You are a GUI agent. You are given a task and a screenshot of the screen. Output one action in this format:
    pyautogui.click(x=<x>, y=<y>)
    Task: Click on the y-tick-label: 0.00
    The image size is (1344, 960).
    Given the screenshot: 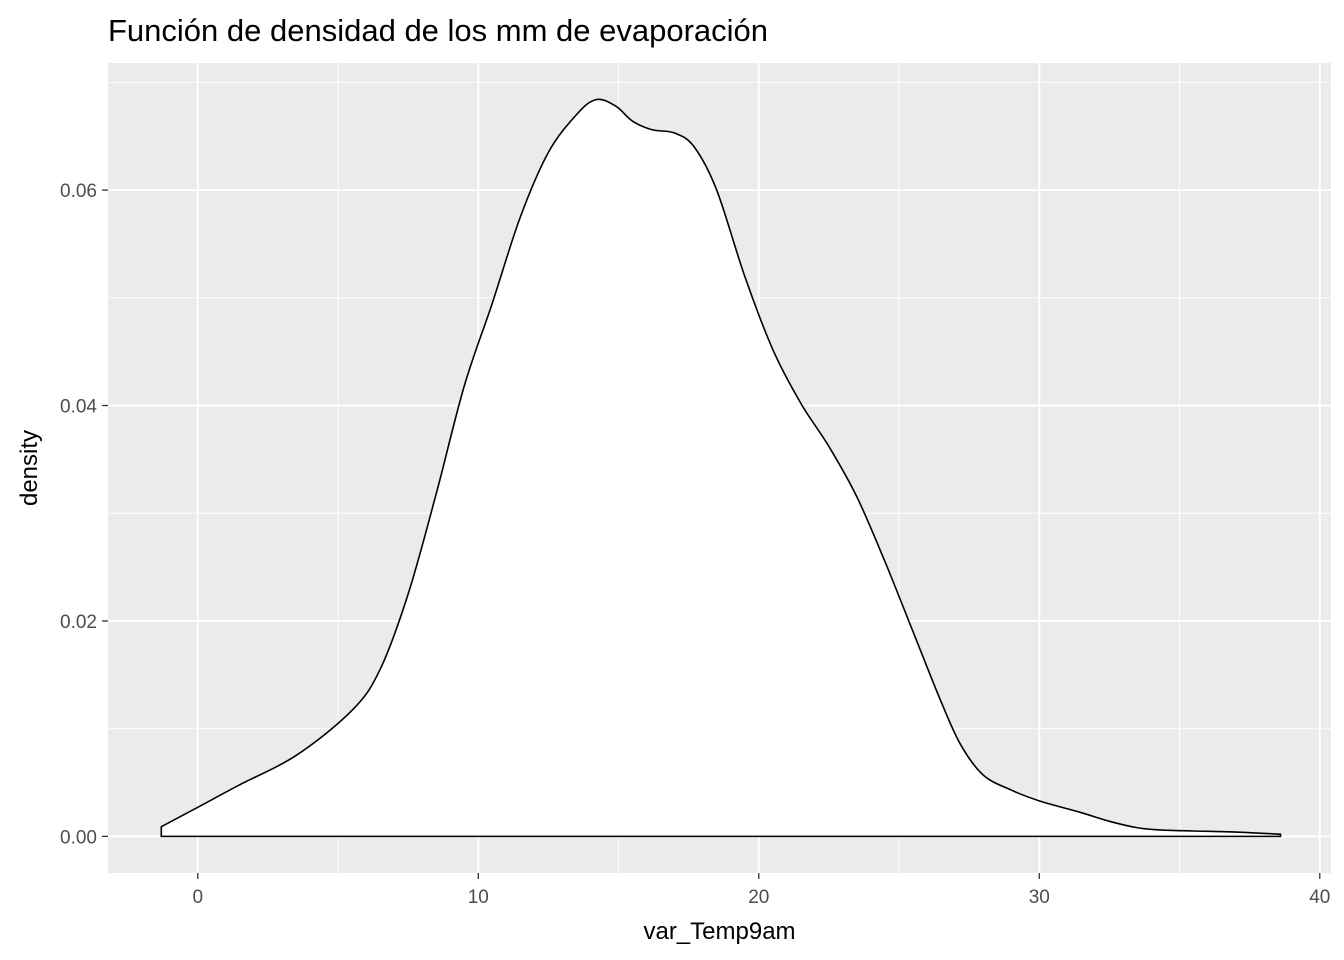 What is the action you would take?
    pyautogui.click(x=78, y=837)
    